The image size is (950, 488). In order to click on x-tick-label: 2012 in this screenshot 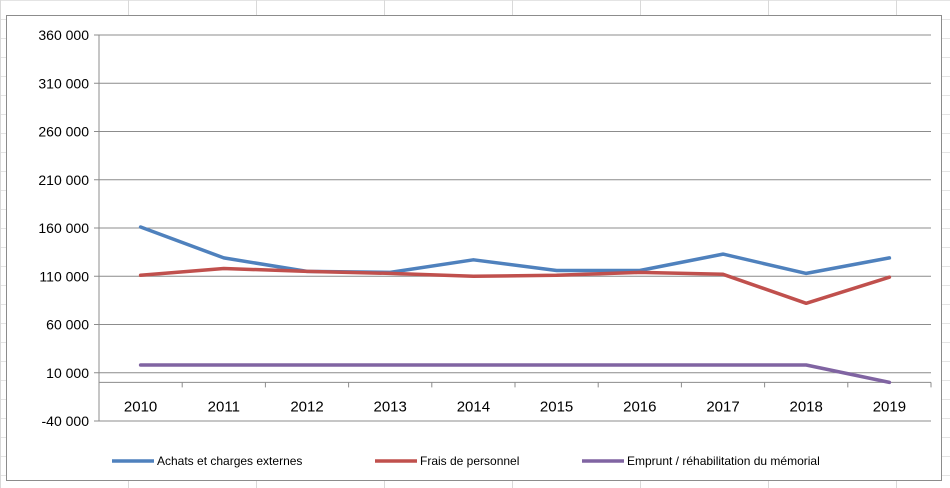, I will do `click(306, 406)`.